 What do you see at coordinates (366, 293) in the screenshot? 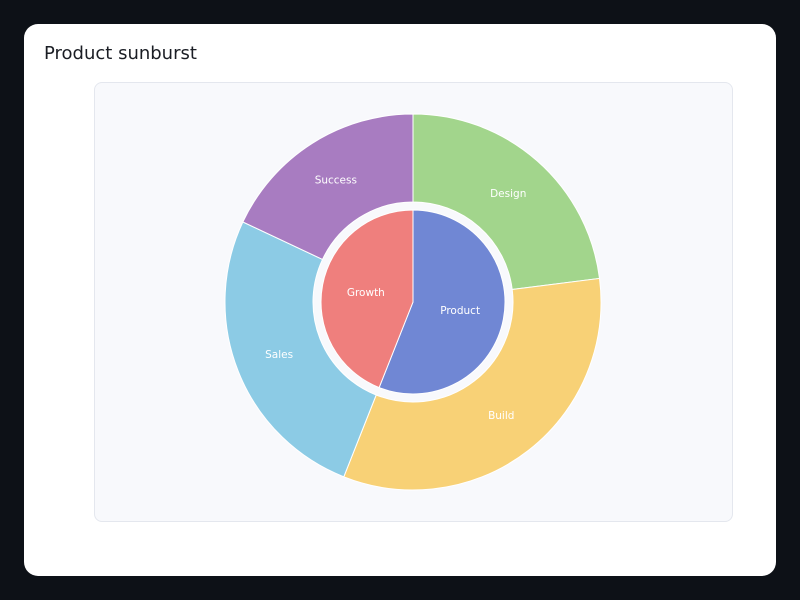
I see `slice-label: Growth` at bounding box center [366, 293].